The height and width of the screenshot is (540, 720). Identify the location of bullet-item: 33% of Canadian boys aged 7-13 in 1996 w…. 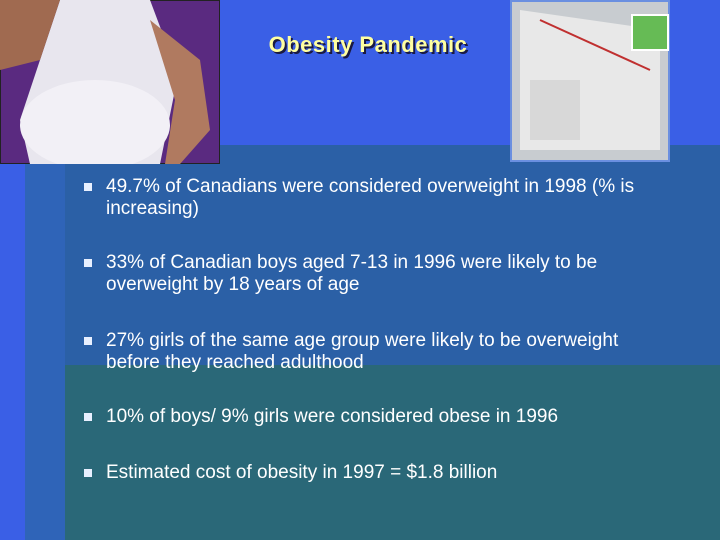
(384, 274).